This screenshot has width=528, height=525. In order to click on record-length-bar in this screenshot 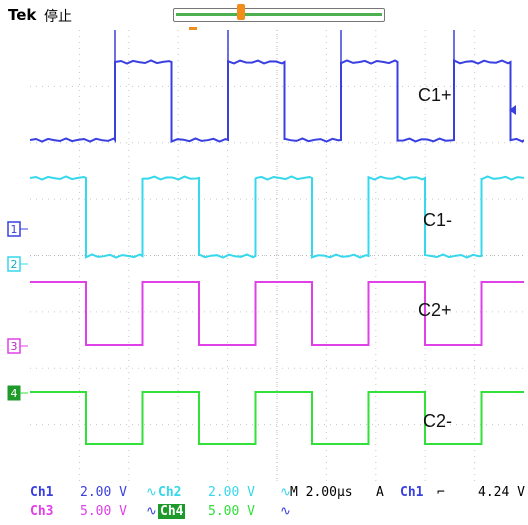, I will do `click(279, 13)`.